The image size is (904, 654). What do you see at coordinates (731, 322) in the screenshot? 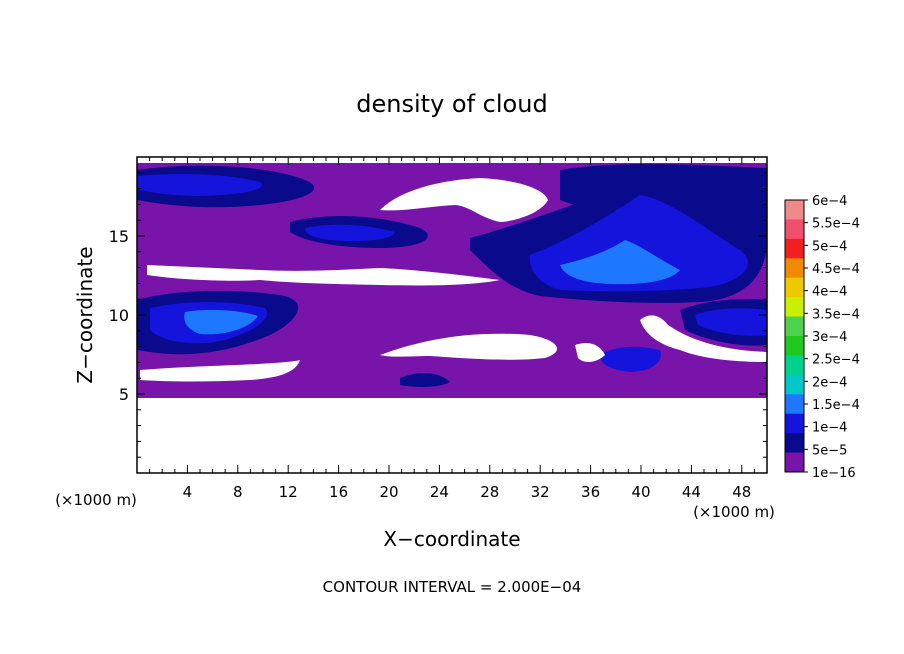
I see `cloud-blob-right-mid-core` at bounding box center [731, 322].